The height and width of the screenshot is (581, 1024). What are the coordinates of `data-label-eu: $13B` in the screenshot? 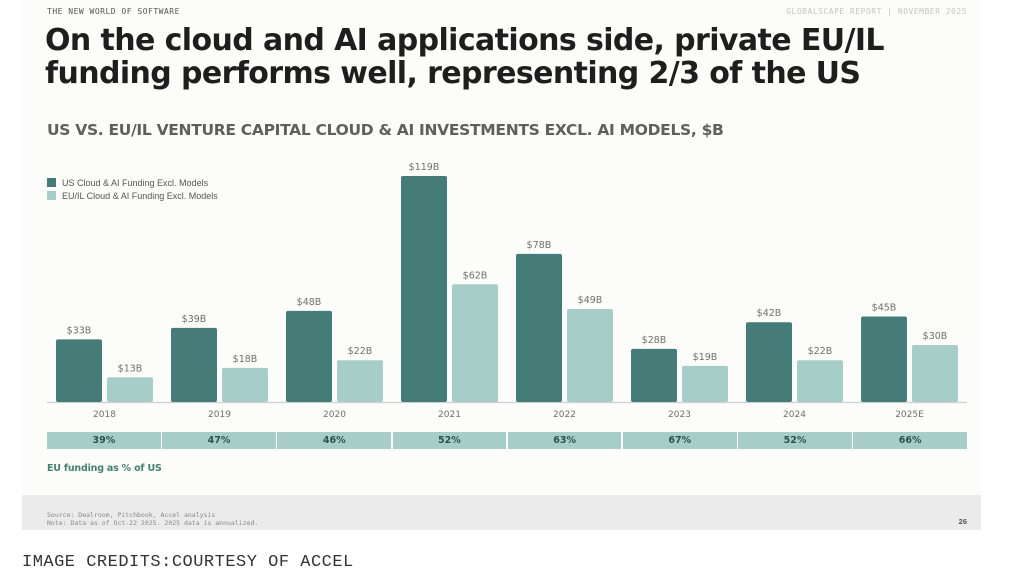 It's located at (130, 368).